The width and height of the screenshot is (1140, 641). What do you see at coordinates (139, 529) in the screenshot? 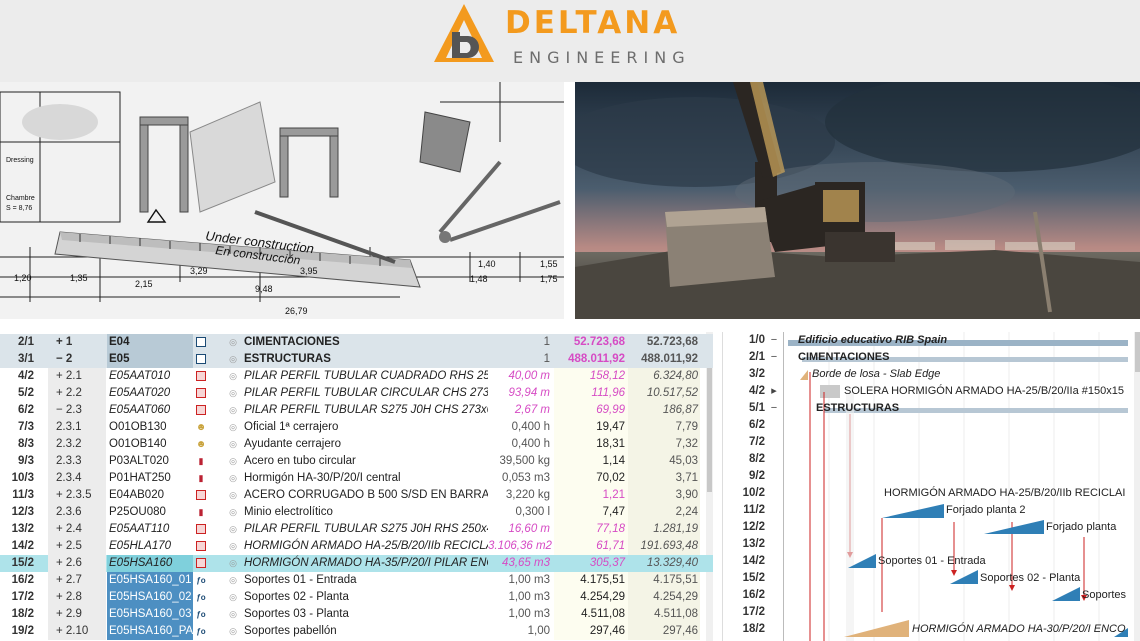
I see `row-code: E05AAT110` at bounding box center [139, 529].